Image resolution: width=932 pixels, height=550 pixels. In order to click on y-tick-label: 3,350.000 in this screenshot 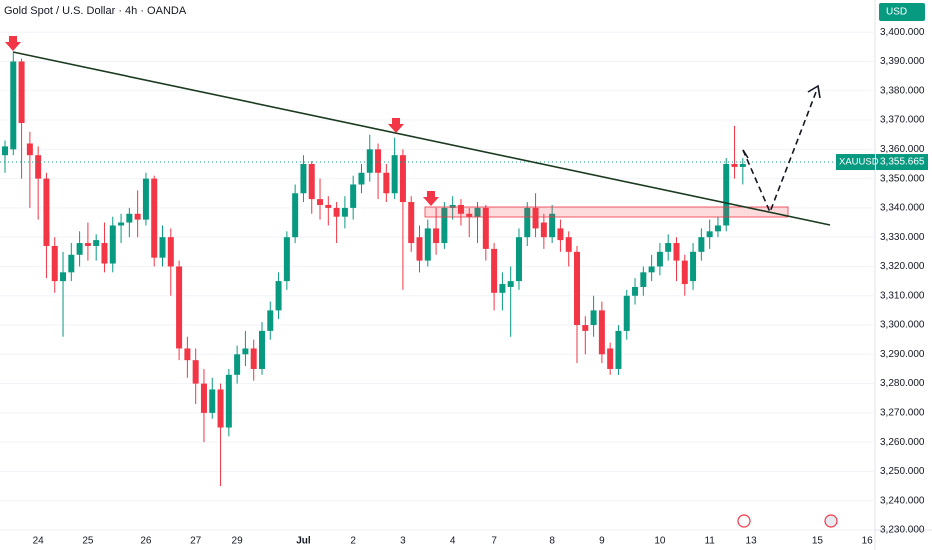, I will do `click(902, 178)`.